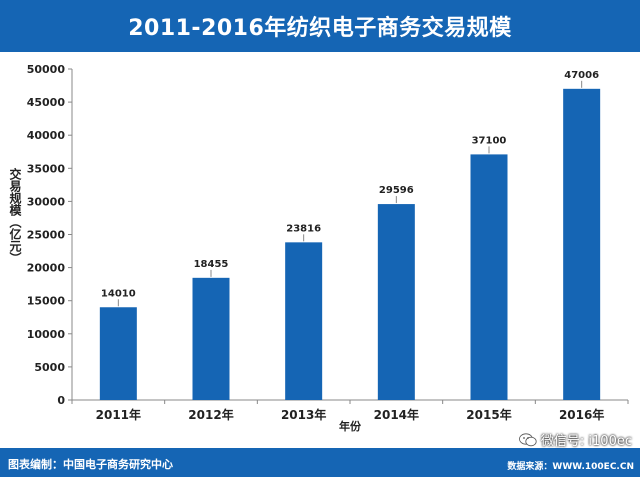  Describe the element at coordinates (90, 464) in the screenshot. I see `footer-credit: 图表编制：中国电子商务研究中心` at that location.